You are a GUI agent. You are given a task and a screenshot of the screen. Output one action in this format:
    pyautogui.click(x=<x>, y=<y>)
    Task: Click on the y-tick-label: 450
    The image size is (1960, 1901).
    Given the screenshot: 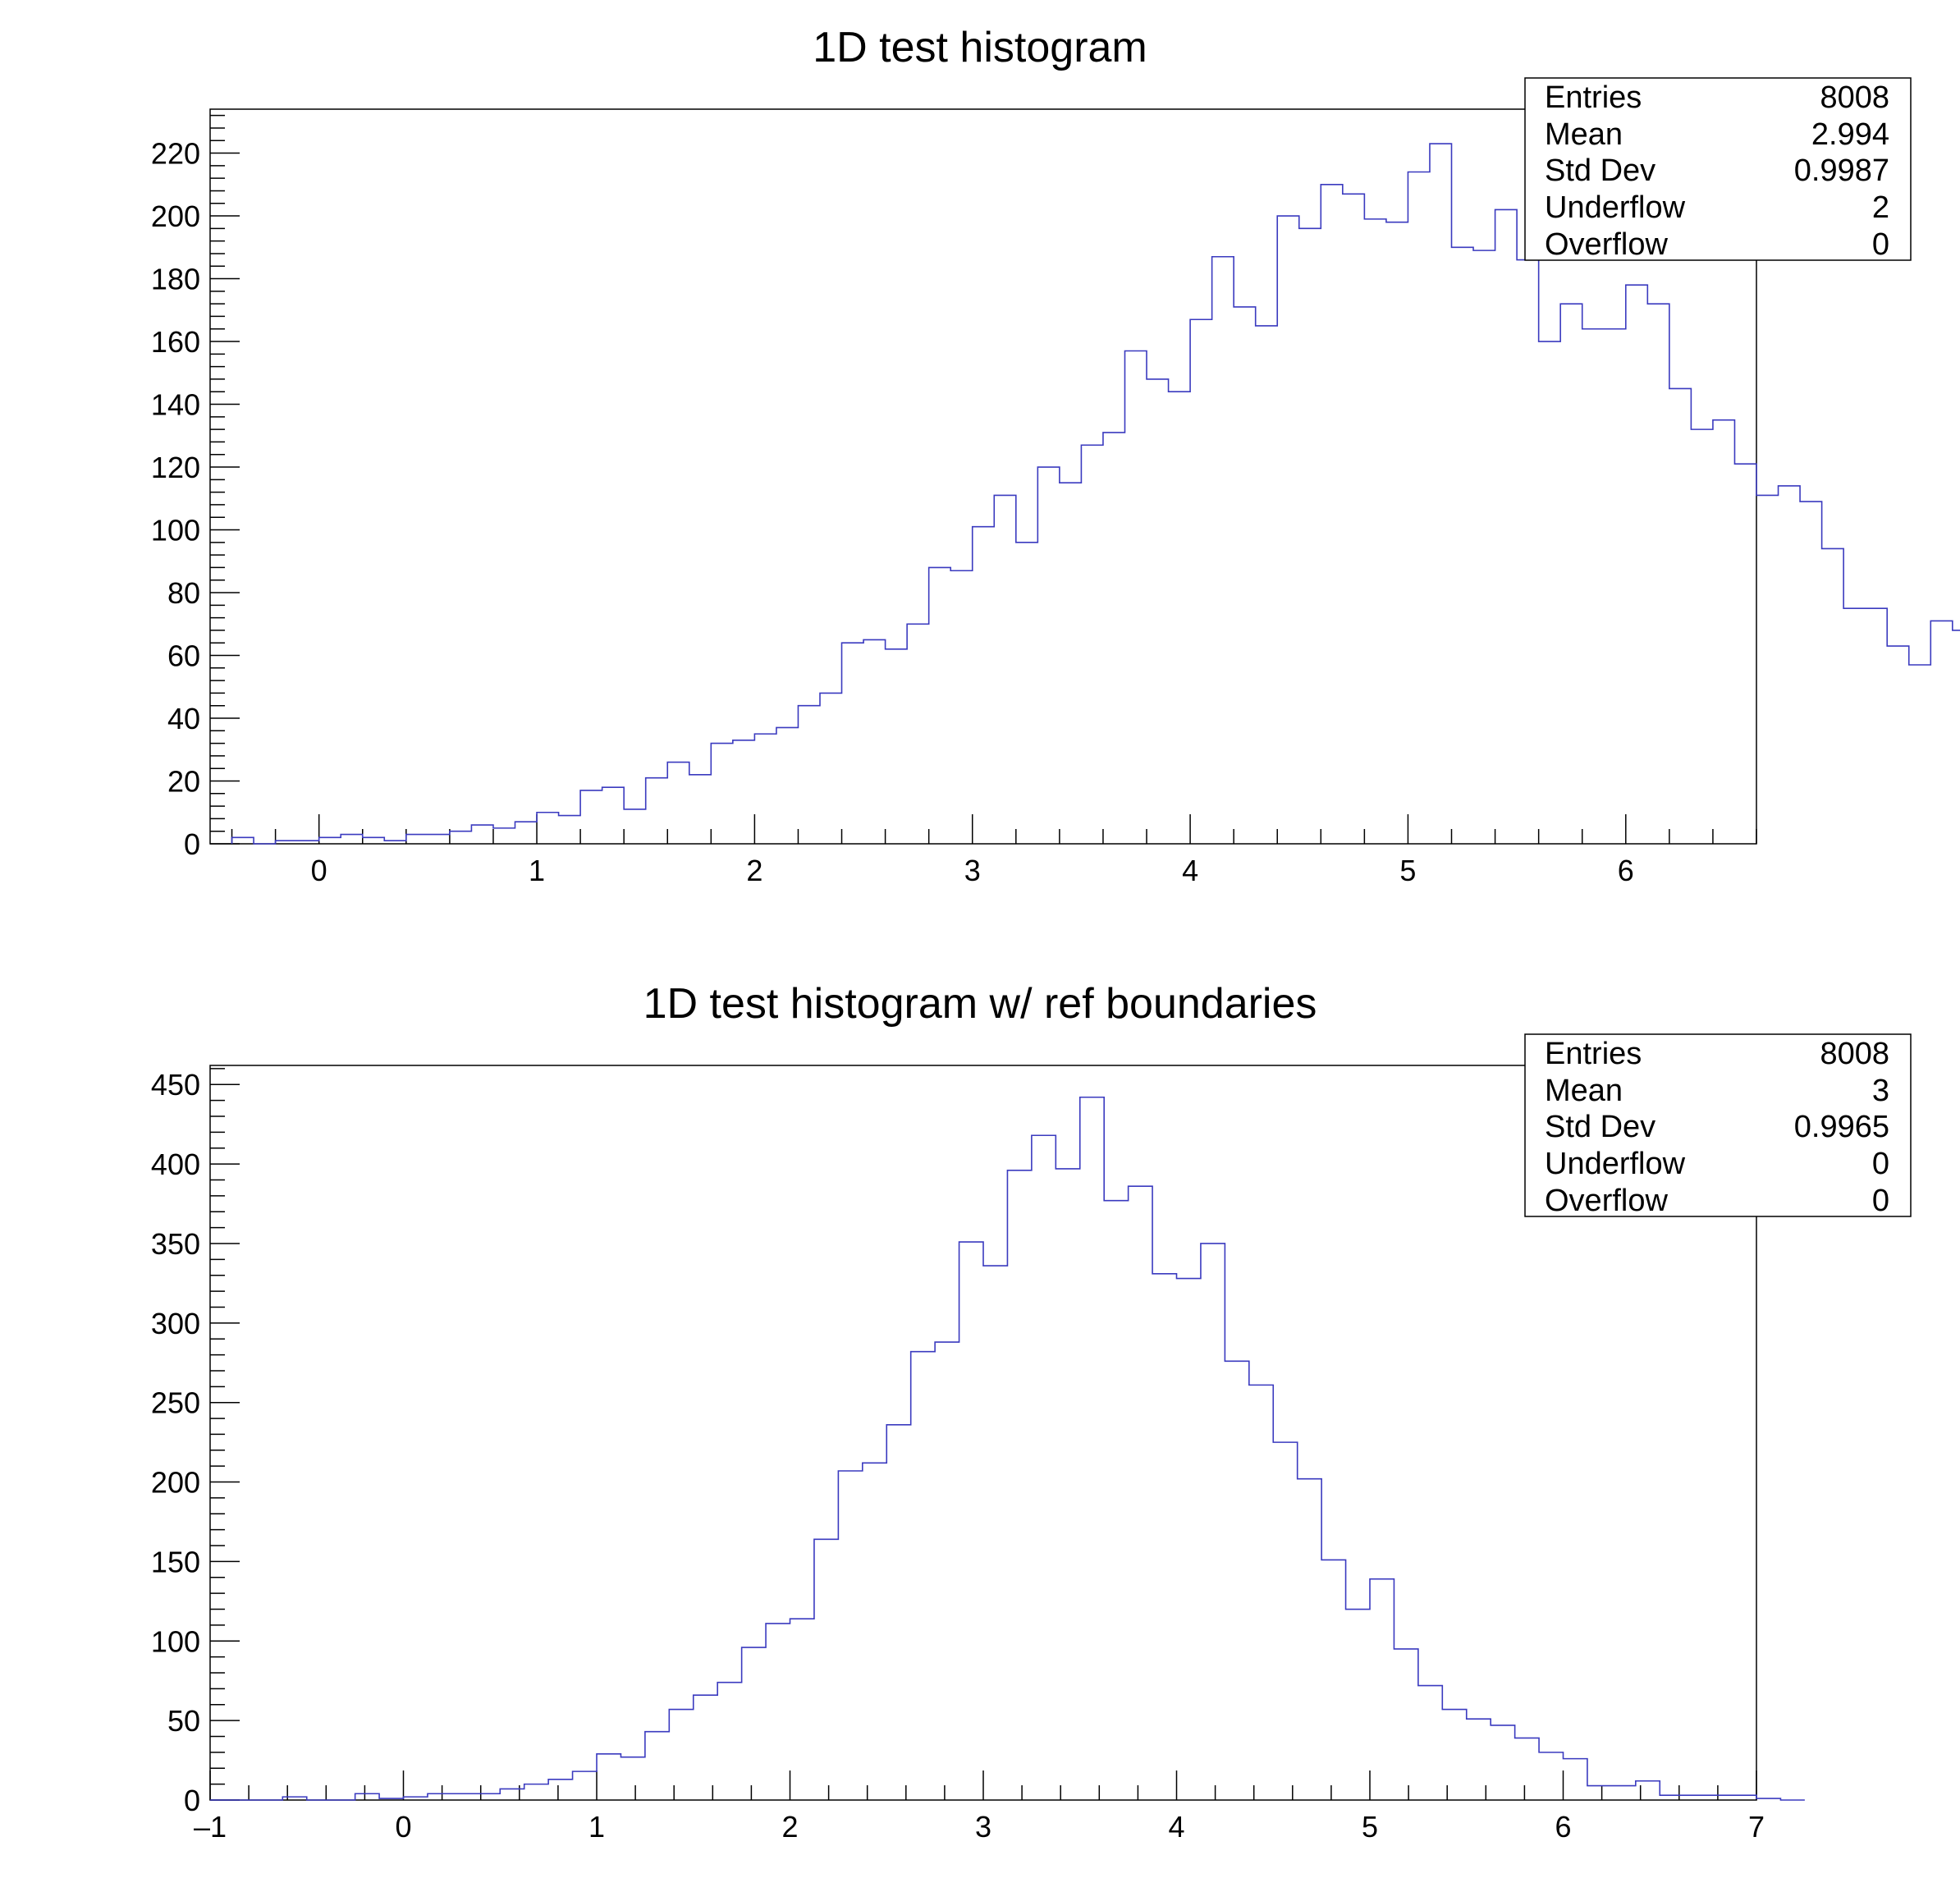 What is the action you would take?
    pyautogui.click(x=175, y=1085)
    